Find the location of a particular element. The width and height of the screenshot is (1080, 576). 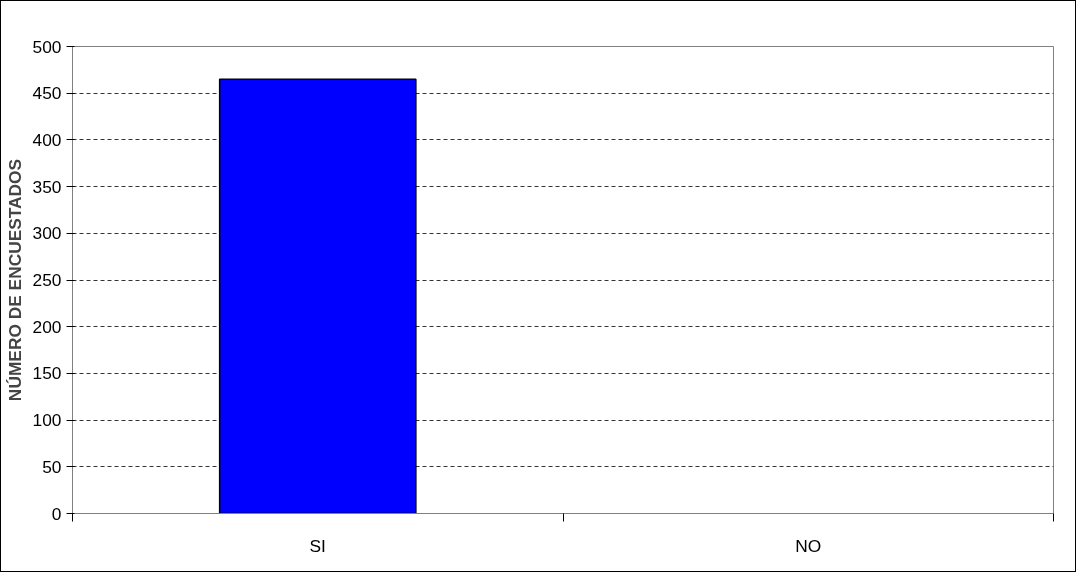

y-tick-label: 200 is located at coordinates (47, 326).